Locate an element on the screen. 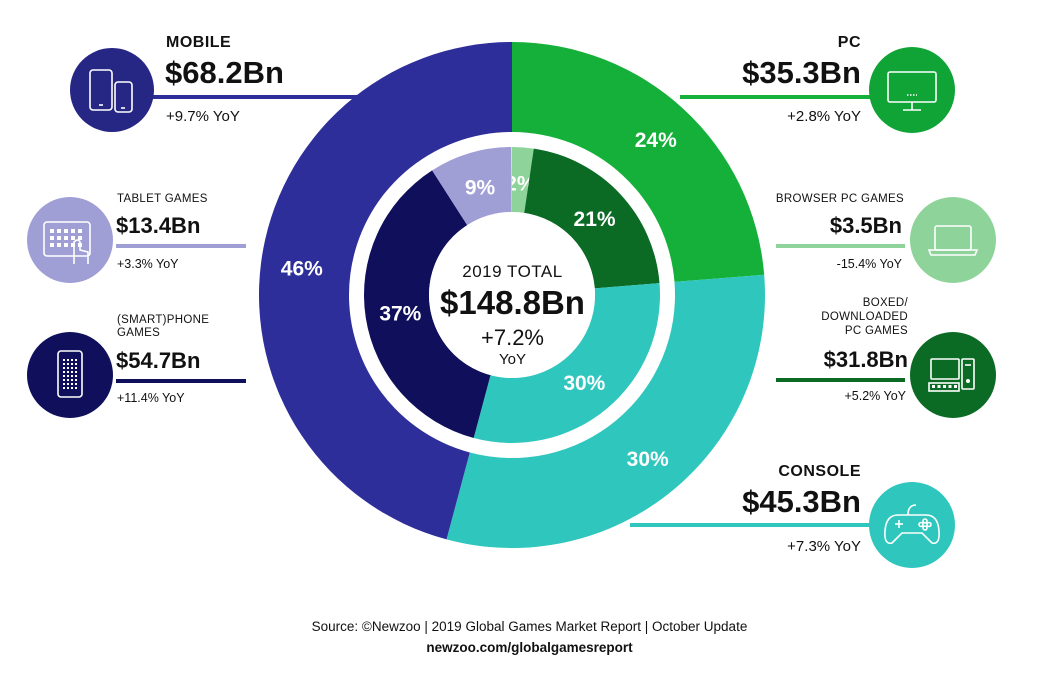 This screenshot has width=1059, height=688. inner-label-boxed-downloaded-pc-games: 21% is located at coordinates (595, 219).